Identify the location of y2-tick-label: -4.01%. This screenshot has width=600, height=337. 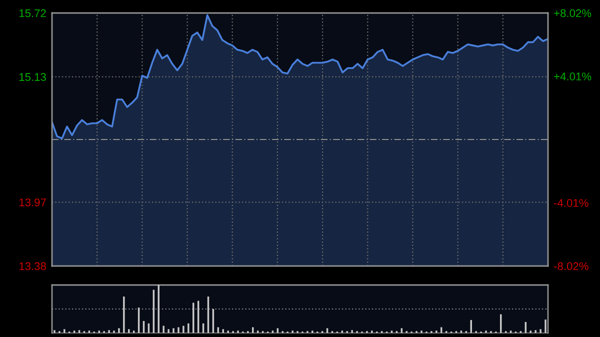
(571, 203).